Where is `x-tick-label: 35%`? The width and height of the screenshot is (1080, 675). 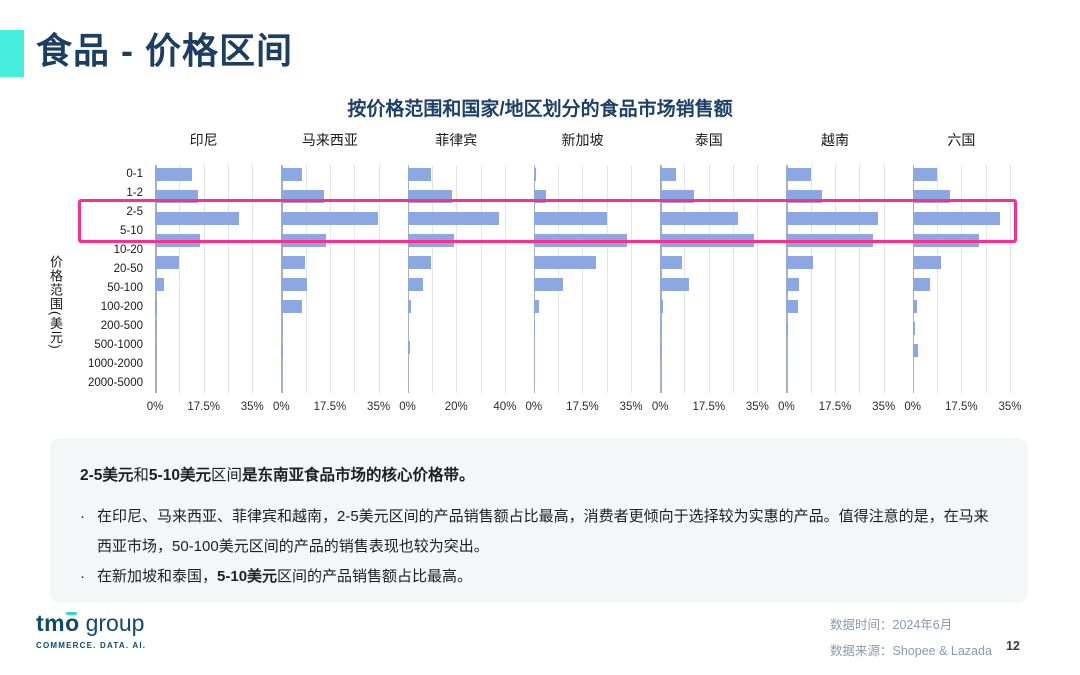 x-tick-label: 35% is located at coordinates (379, 407).